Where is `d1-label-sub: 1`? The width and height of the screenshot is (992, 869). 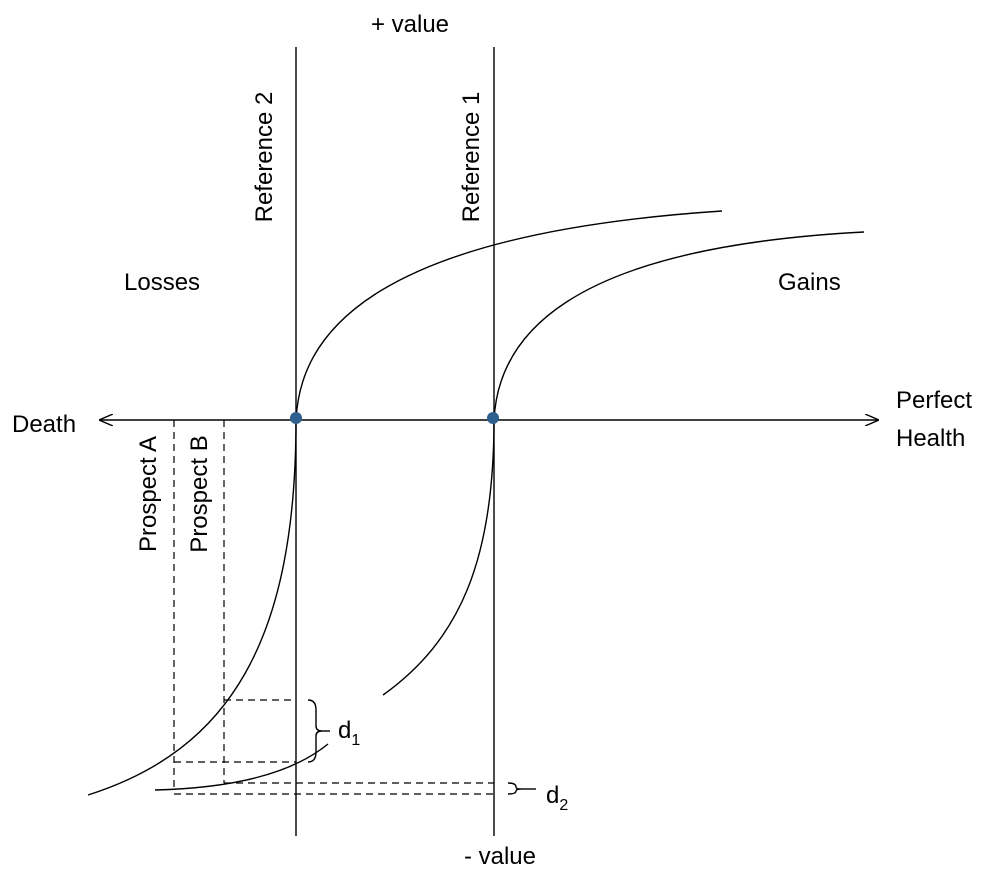 d1-label-sub: 1 is located at coordinates (355, 740).